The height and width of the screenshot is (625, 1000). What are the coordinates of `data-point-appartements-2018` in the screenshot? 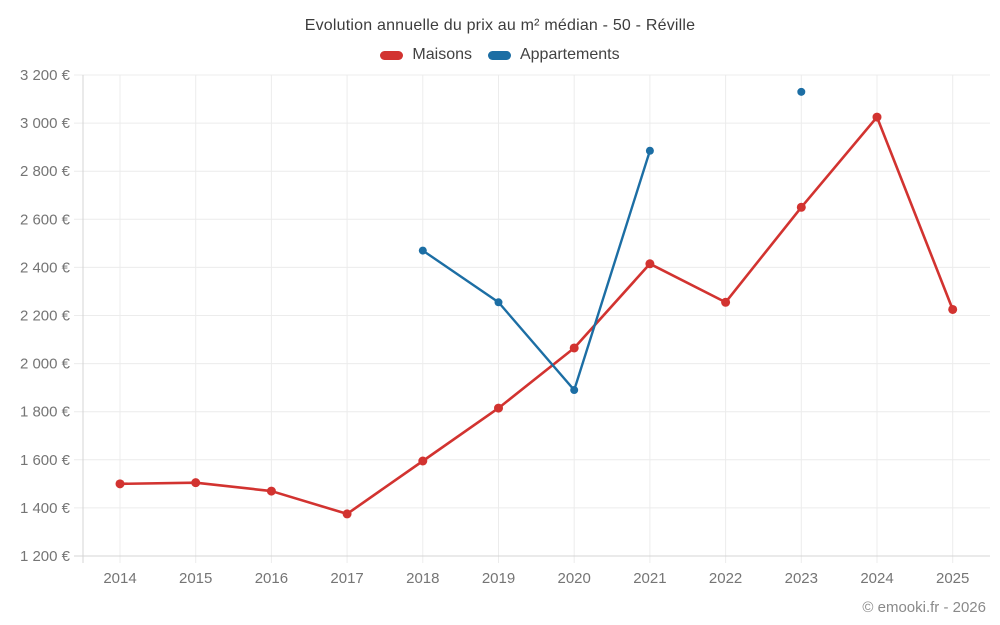 It's located at (422, 250).